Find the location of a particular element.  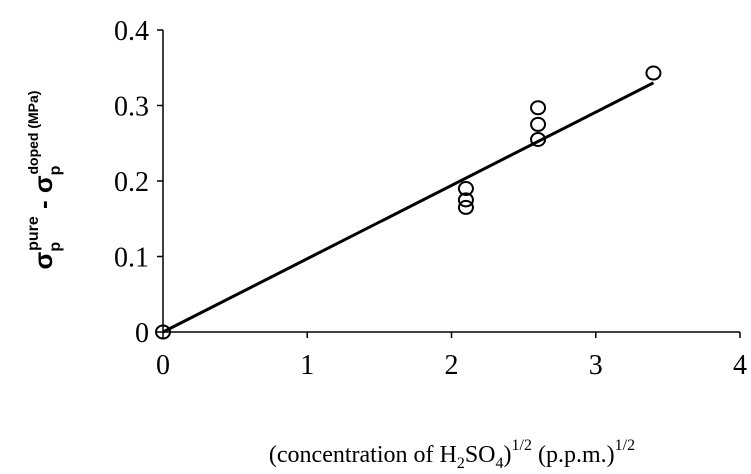

label-part: 2 is located at coordinates (461, 463).